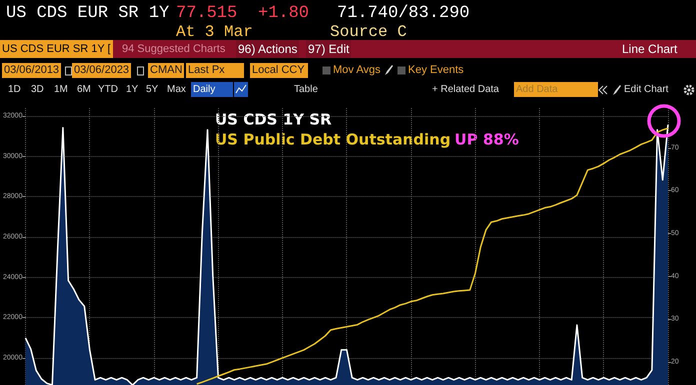 This screenshot has width=696, height=385. Describe the element at coordinates (646, 90) in the screenshot. I see `text: Edit Chart` at that location.